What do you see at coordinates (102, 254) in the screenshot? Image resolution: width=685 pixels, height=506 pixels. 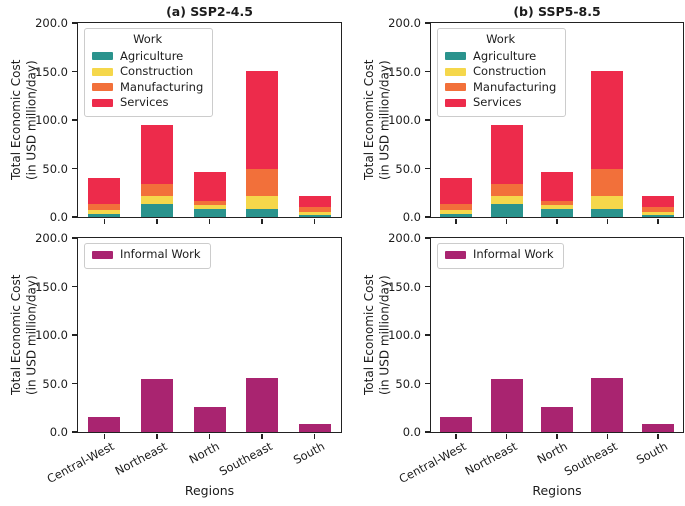 I see `legend-swatch-informal-work` at bounding box center [102, 254].